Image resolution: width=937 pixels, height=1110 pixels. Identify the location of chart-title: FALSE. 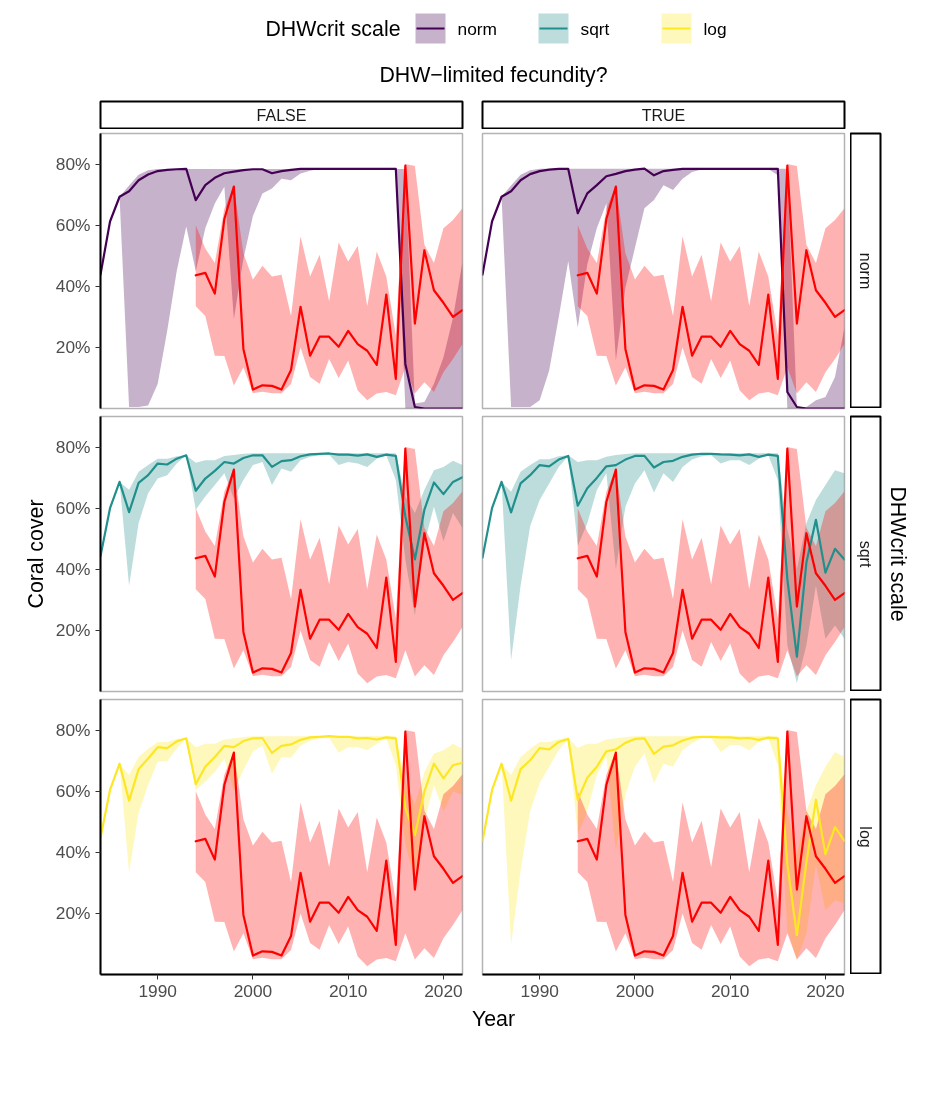
(281, 115).